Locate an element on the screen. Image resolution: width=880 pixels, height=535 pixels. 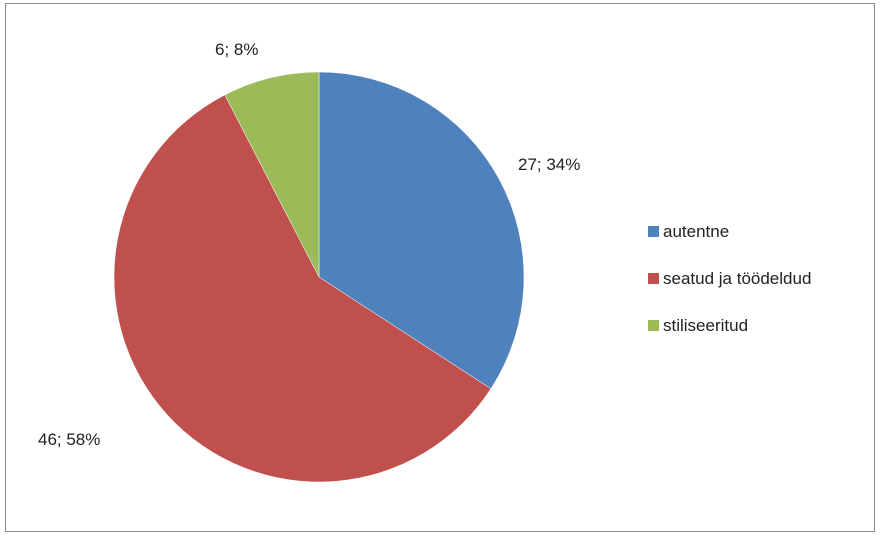
data-label-1: 27; 34% is located at coordinates (549, 164).